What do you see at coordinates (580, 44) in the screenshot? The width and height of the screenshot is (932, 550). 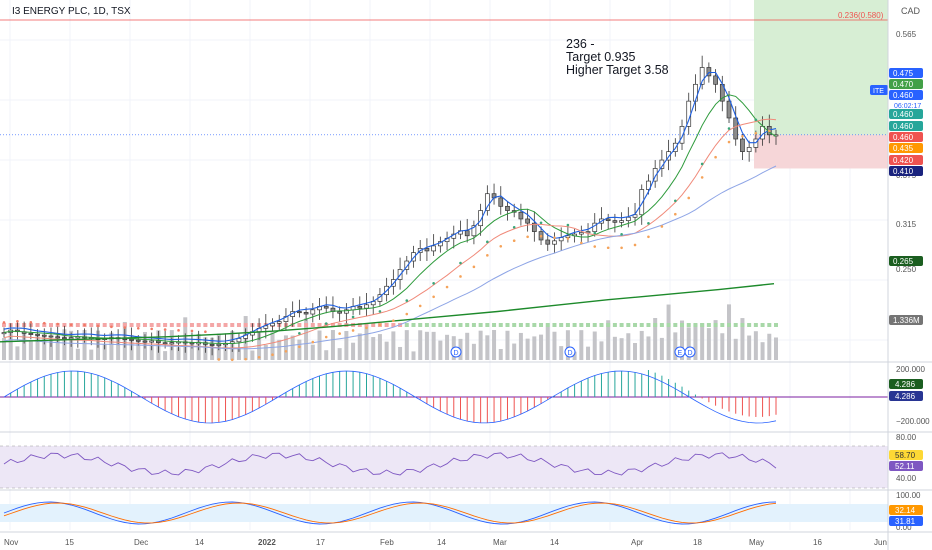 I see `annotation-line: 236 -` at bounding box center [580, 44].